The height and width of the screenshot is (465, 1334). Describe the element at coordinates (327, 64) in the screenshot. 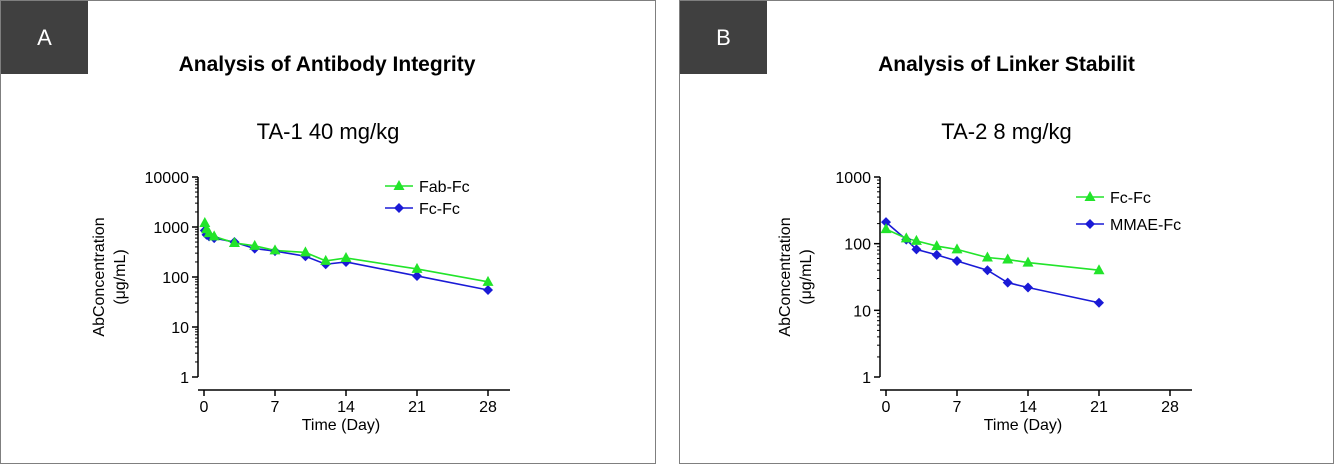

I see `panel-a-title: Analysis of Antibody Integrity` at that location.